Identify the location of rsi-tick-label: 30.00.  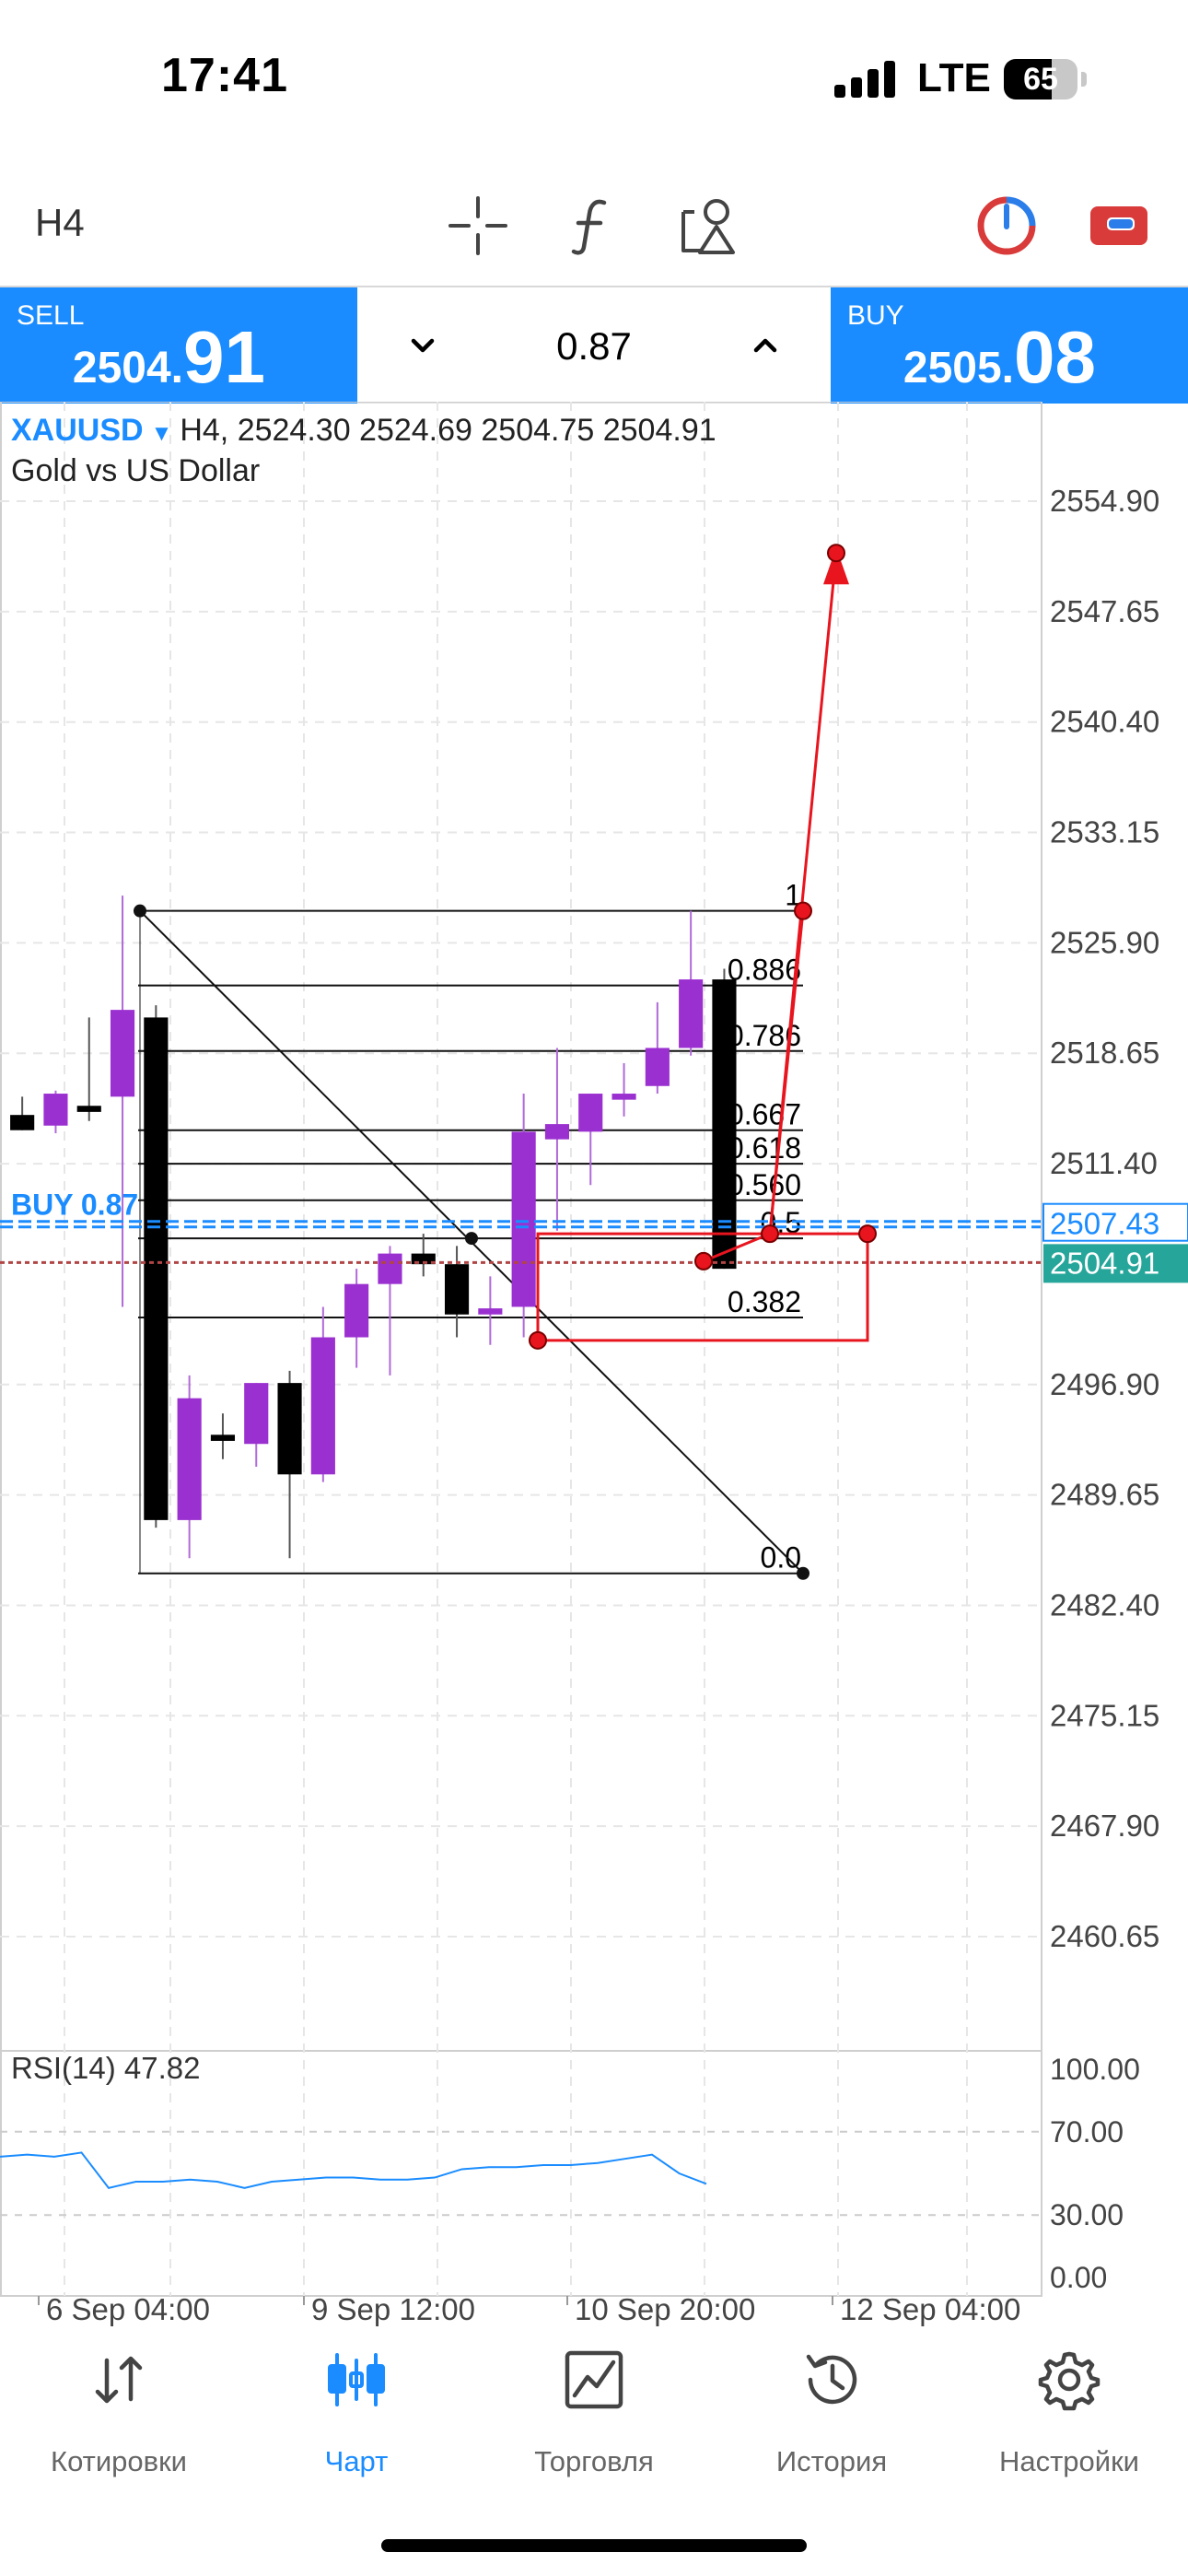
(1087, 2214).